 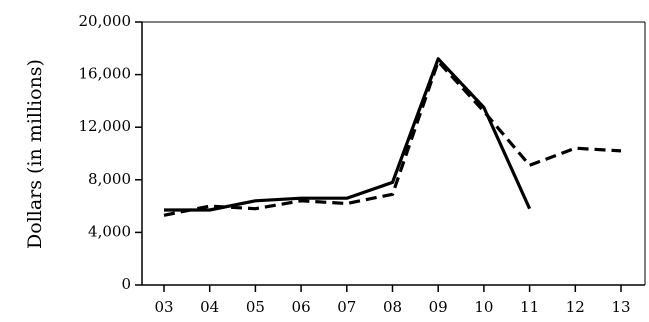 What do you see at coordinates (483, 307) in the screenshot?
I see `x-tick-label: 10` at bounding box center [483, 307].